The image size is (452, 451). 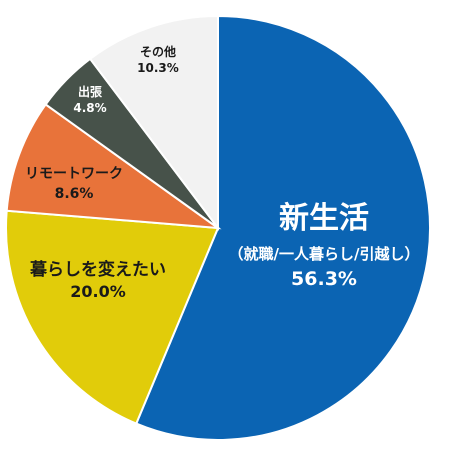 What do you see at coordinates (324, 279) in the screenshot?
I see `slice-value-1: 56.3%` at bounding box center [324, 279].